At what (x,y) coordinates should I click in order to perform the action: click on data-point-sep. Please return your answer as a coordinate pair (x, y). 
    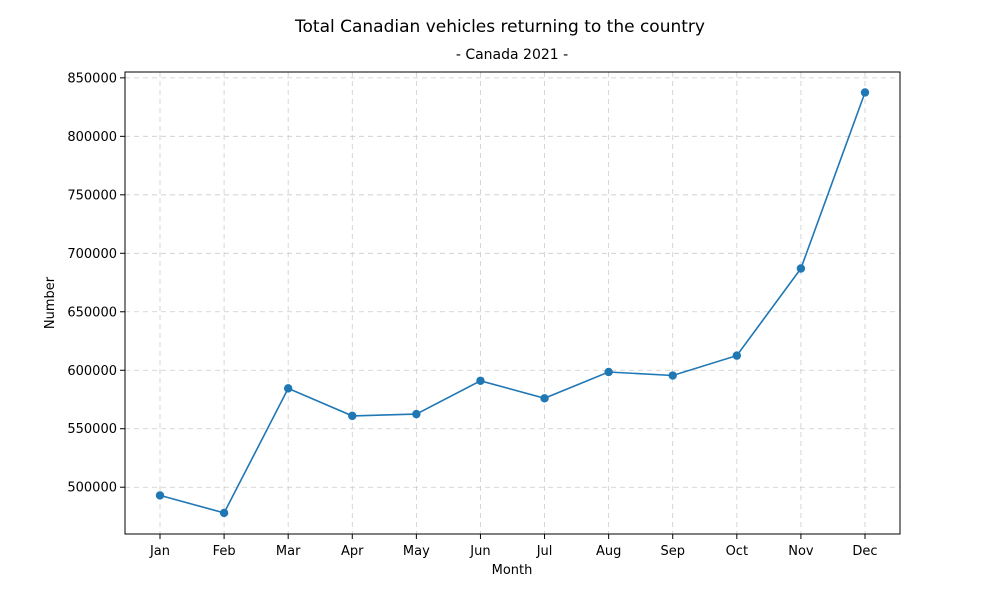
    Looking at the image, I should click on (672, 375).